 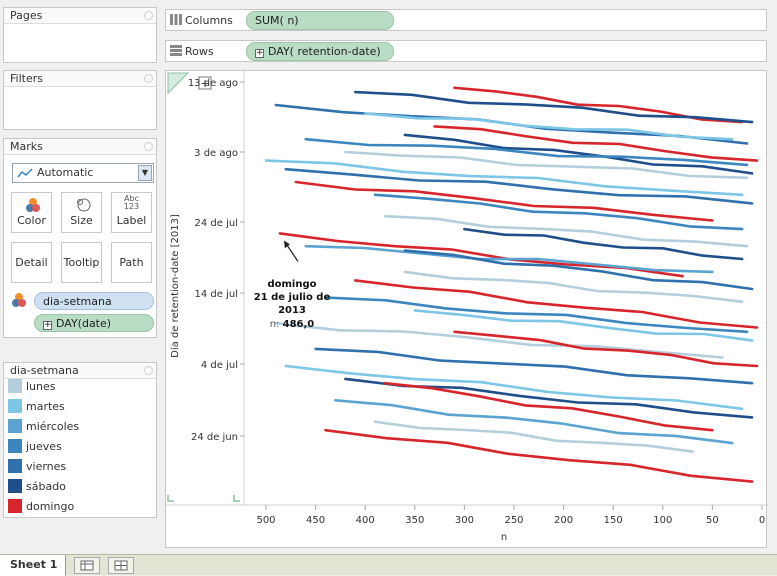 I want to click on legend-item: sábado, so click(x=37, y=487).